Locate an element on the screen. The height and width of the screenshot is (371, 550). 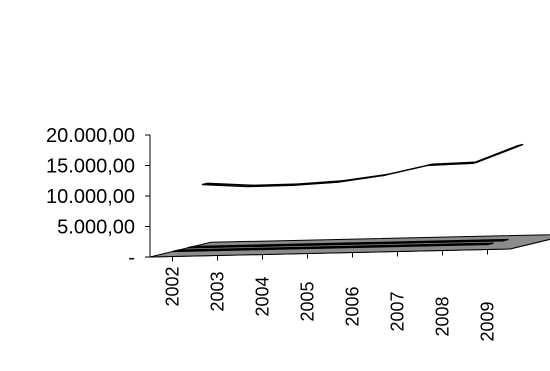
x-tick-label: 2003 is located at coordinates (218, 292).